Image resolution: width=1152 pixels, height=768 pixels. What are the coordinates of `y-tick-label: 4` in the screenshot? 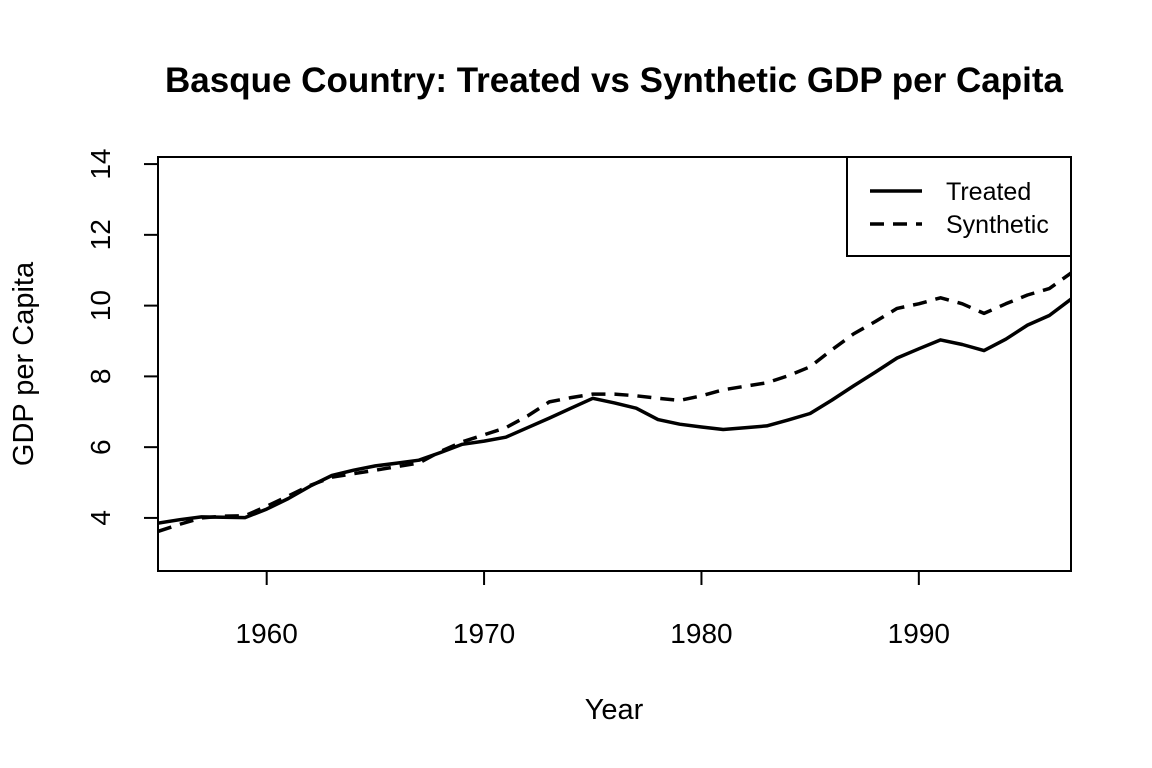 It's located at (100, 518).